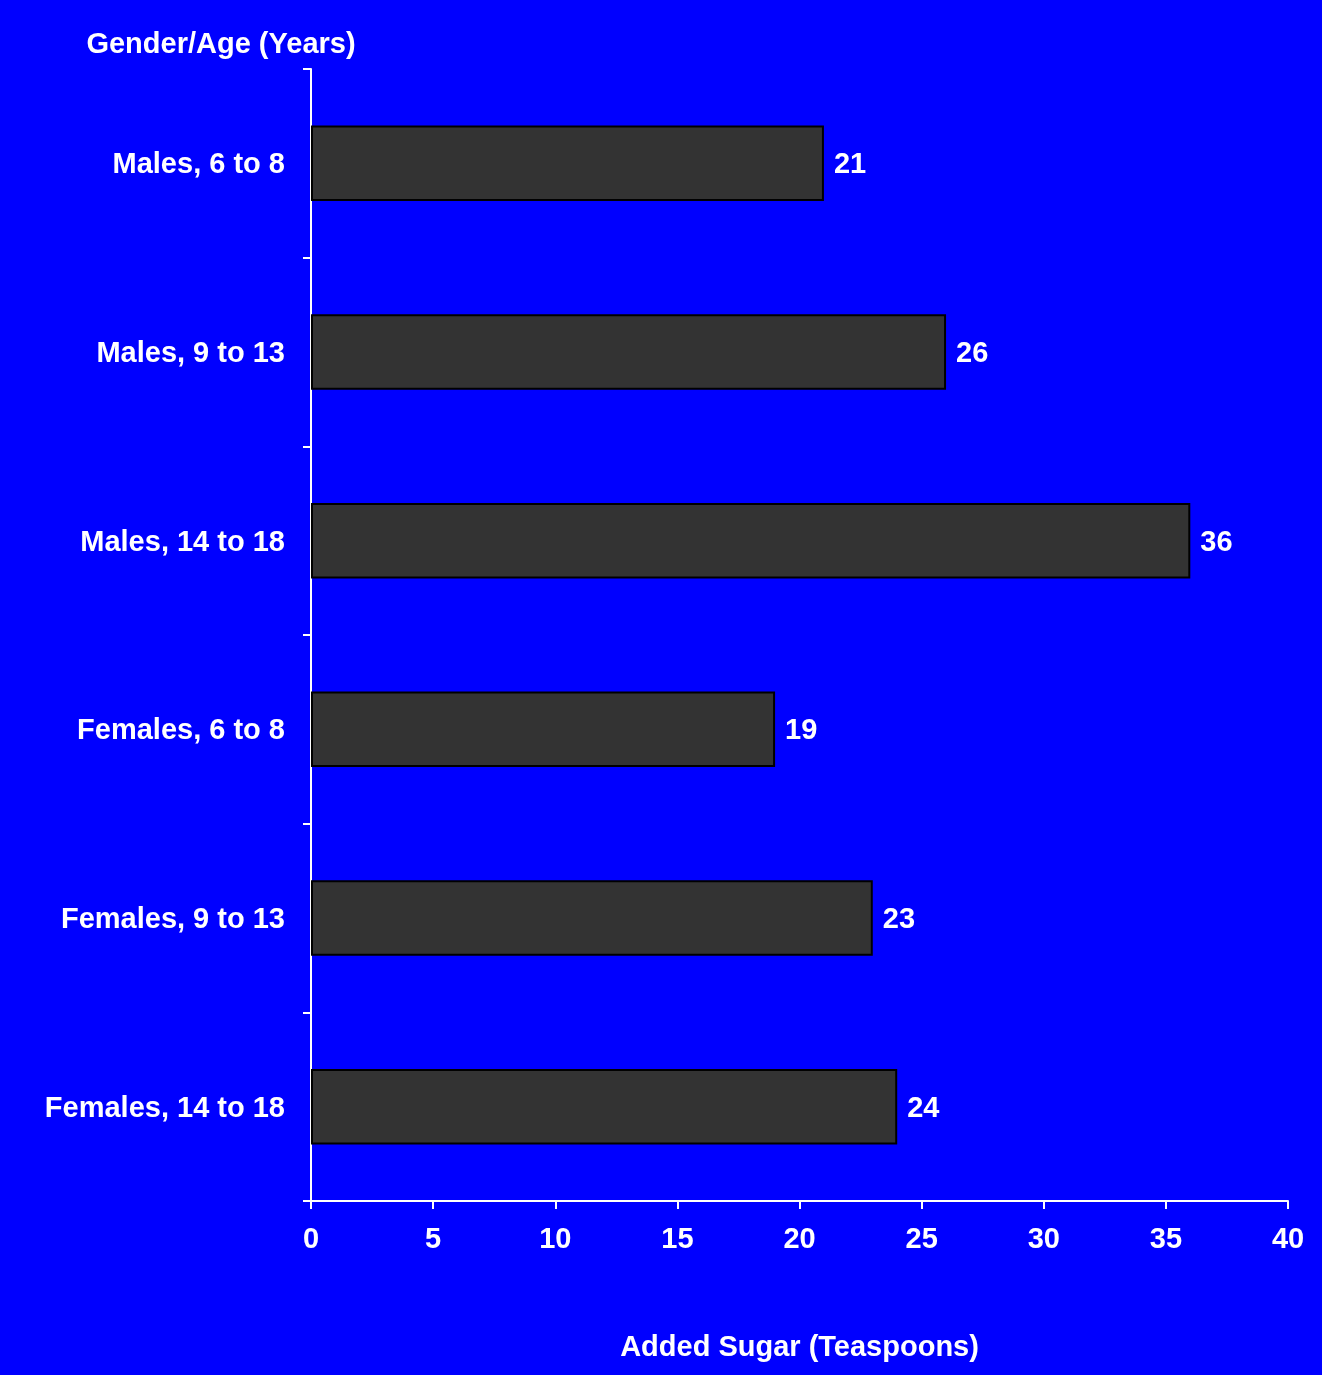 Image resolution: width=1322 pixels, height=1375 pixels. What do you see at coordinates (850, 163) in the screenshot?
I see `data-label: 21` at bounding box center [850, 163].